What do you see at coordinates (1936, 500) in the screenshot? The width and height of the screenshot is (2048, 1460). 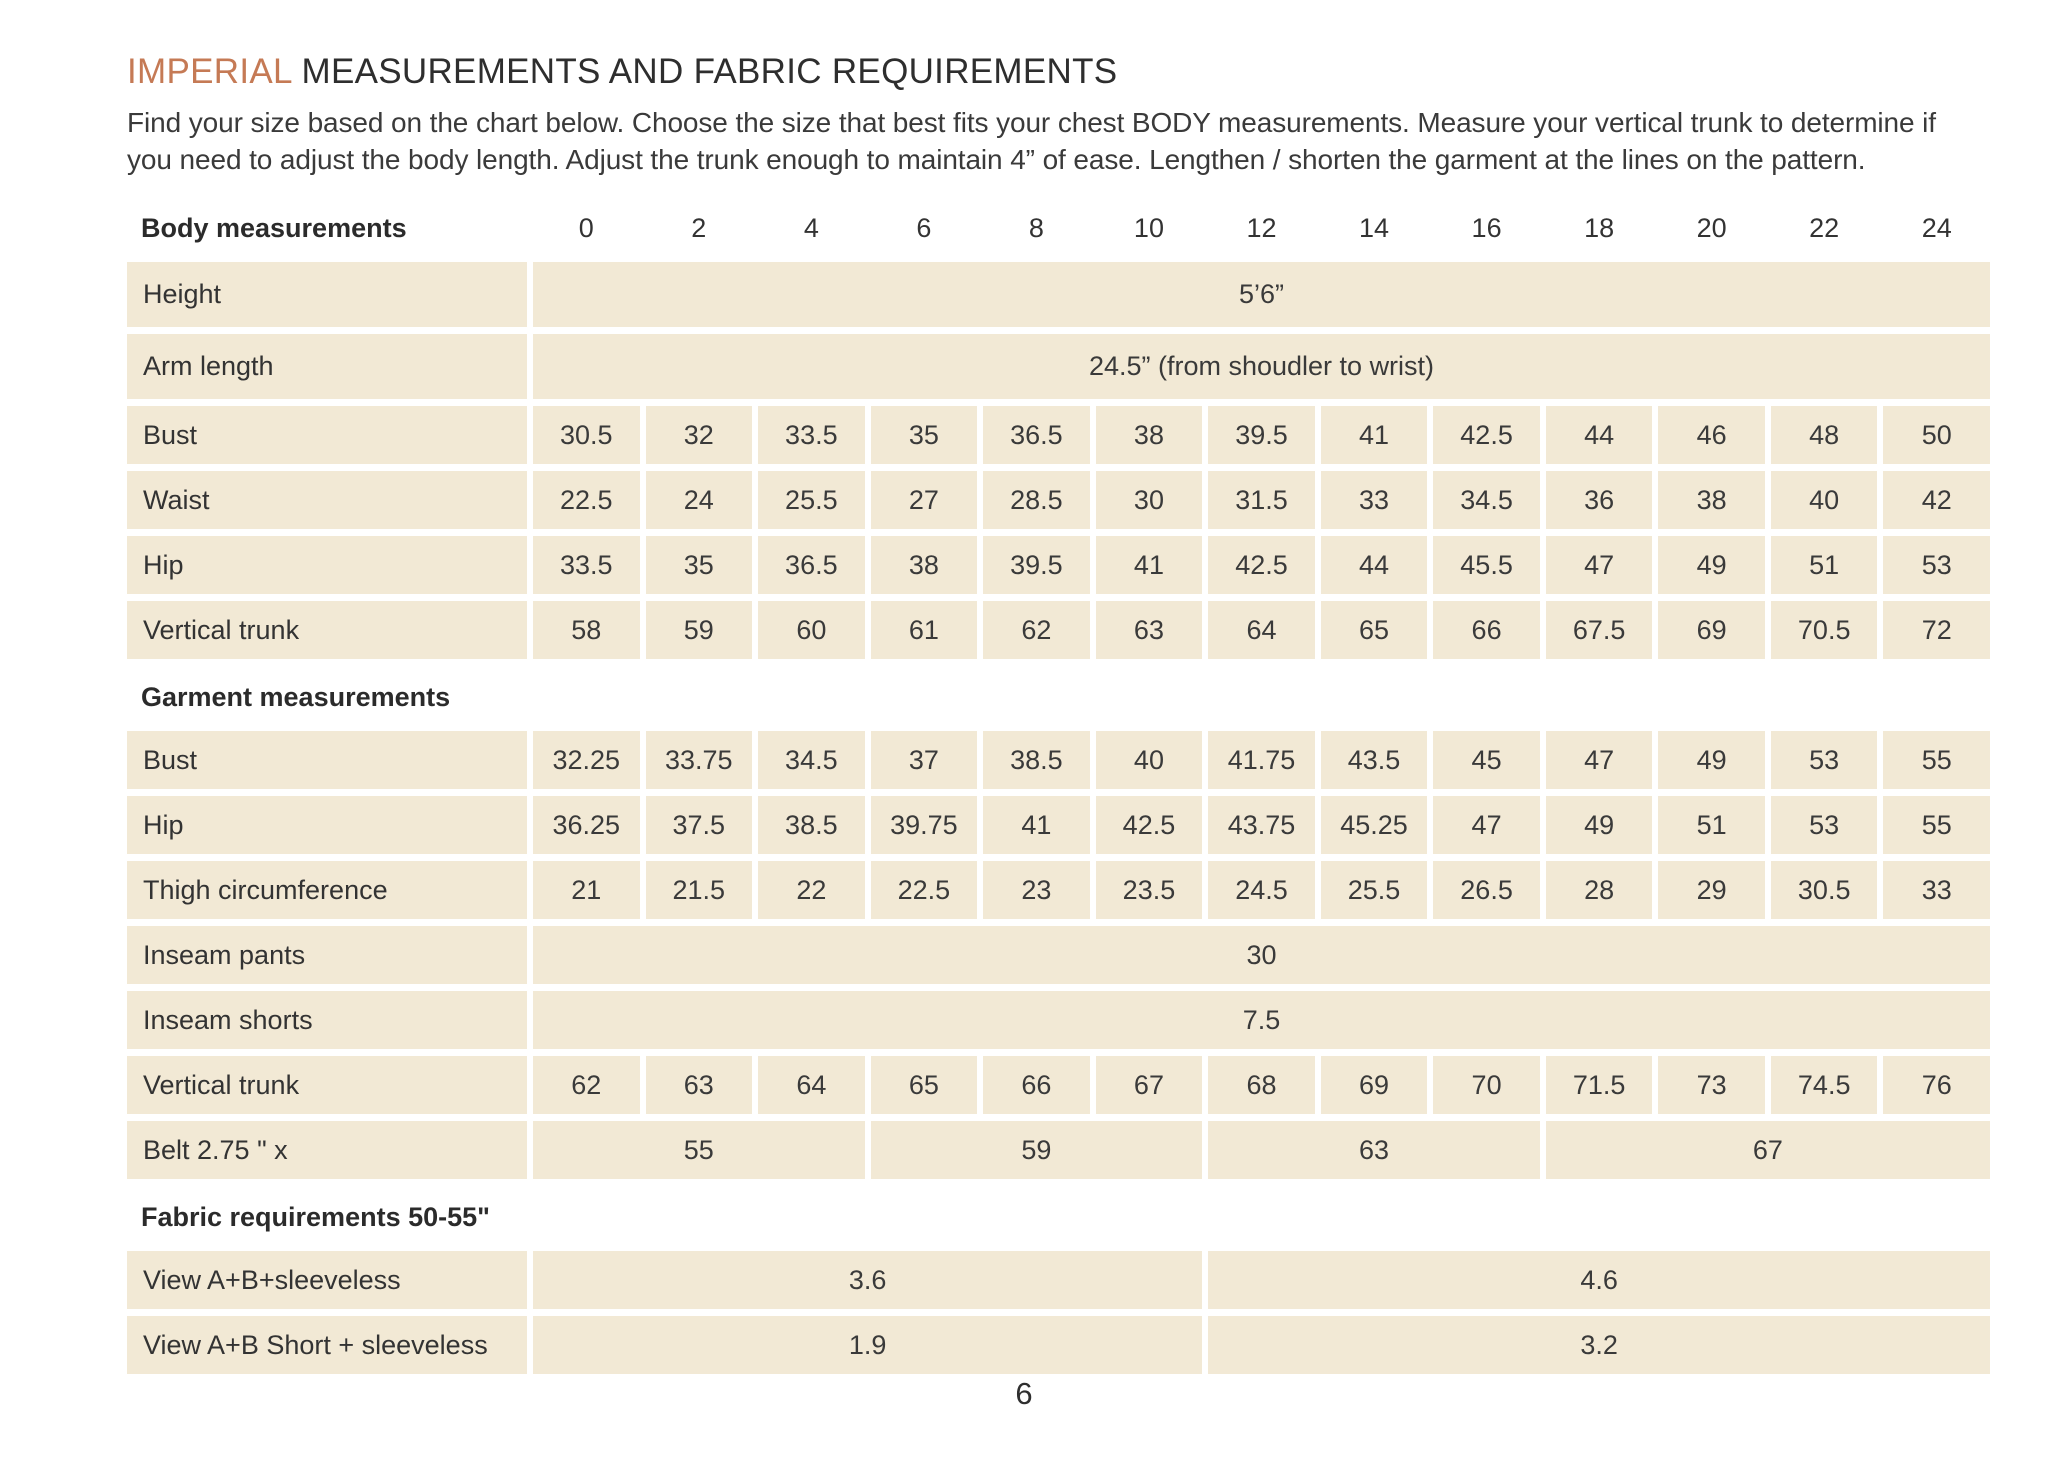 I see `value-cell: 42` at bounding box center [1936, 500].